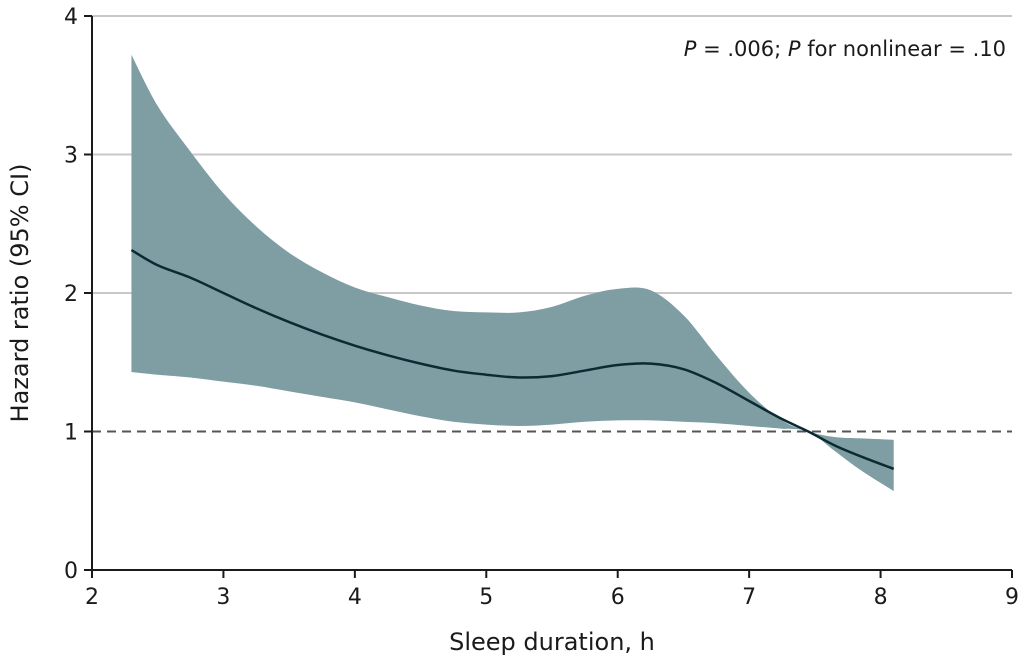 The height and width of the screenshot is (664, 1024). I want to click on y-tick-label-0: 0, so click(71, 571).